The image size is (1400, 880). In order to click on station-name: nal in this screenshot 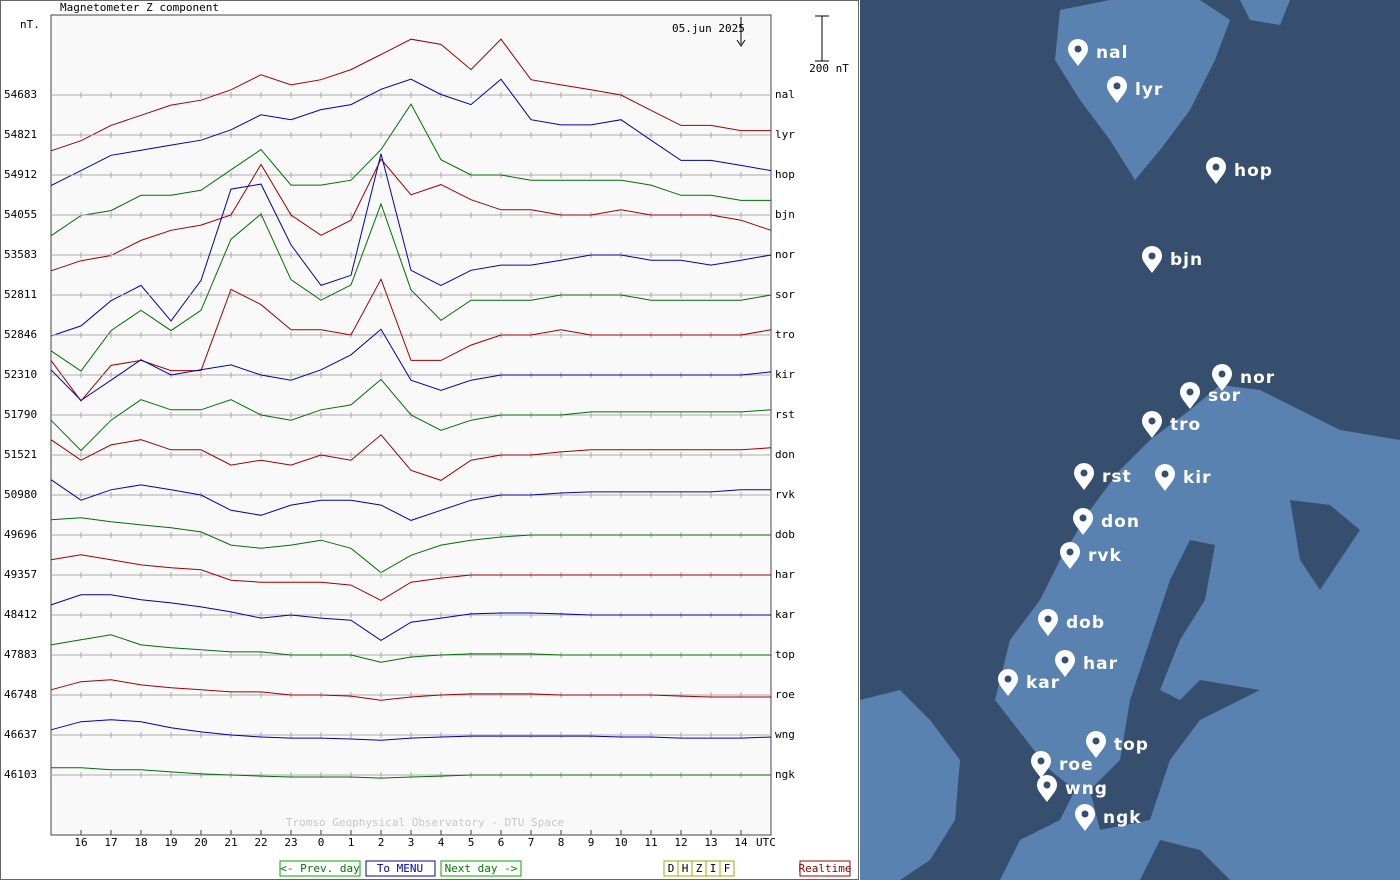, I will do `click(1112, 53)`.